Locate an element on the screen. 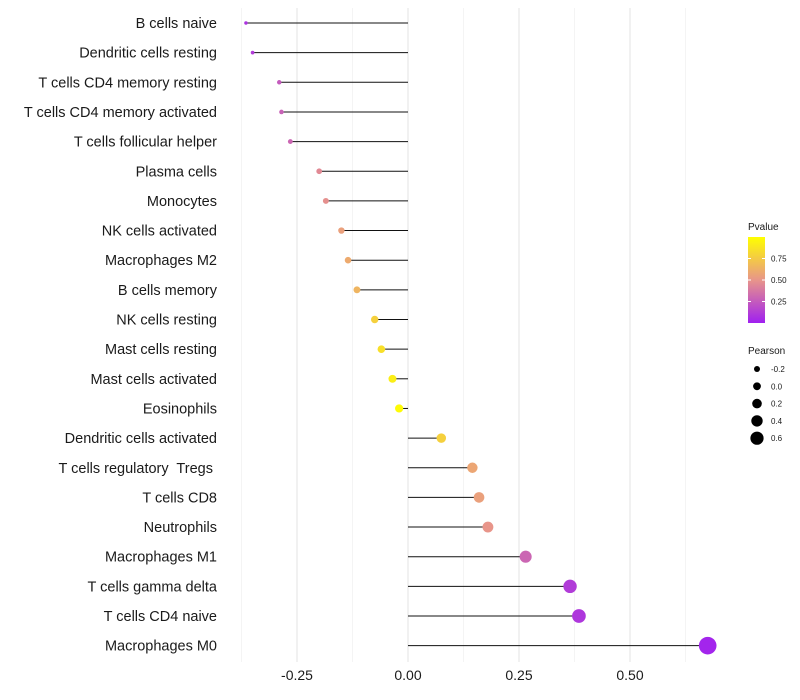  pvalue-tick-label: 0.50 is located at coordinates (779, 280).